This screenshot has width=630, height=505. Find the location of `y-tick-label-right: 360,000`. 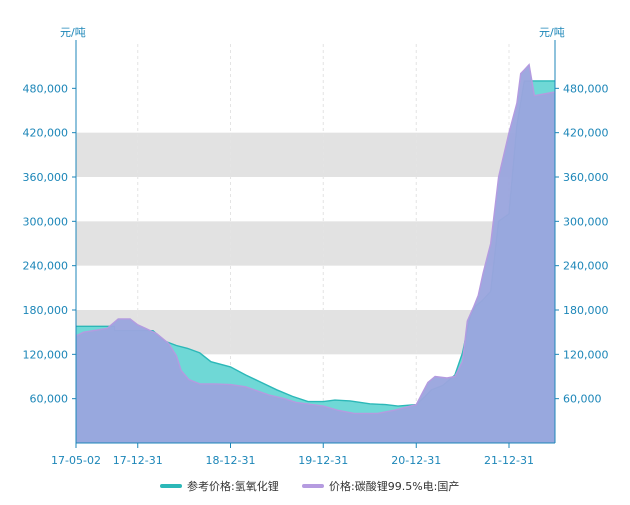

y-tick-label-right: 360,000 is located at coordinates (586, 177).